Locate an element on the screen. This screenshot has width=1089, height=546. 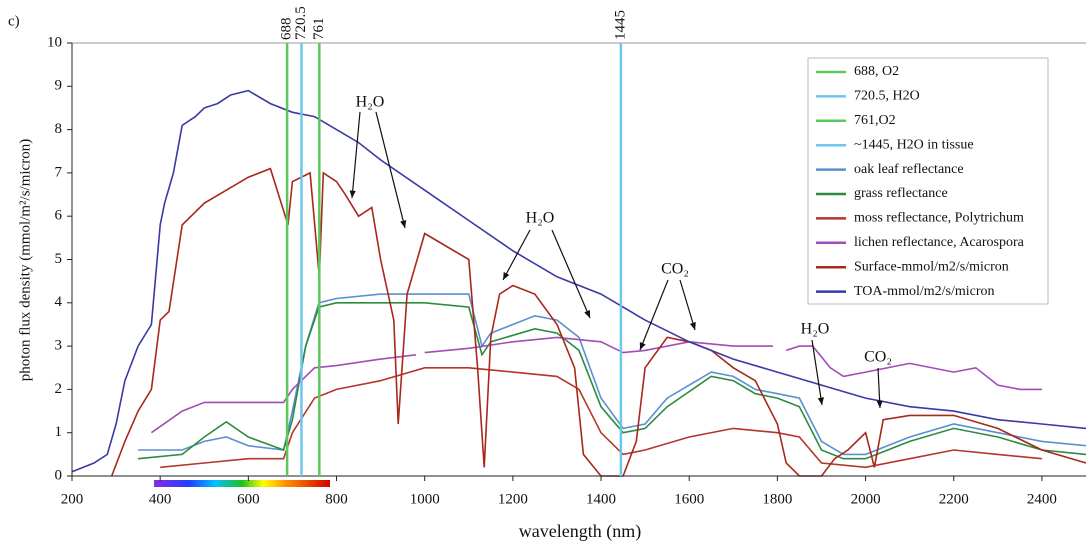
y-tick-label: 7 is located at coordinates (59, 172).